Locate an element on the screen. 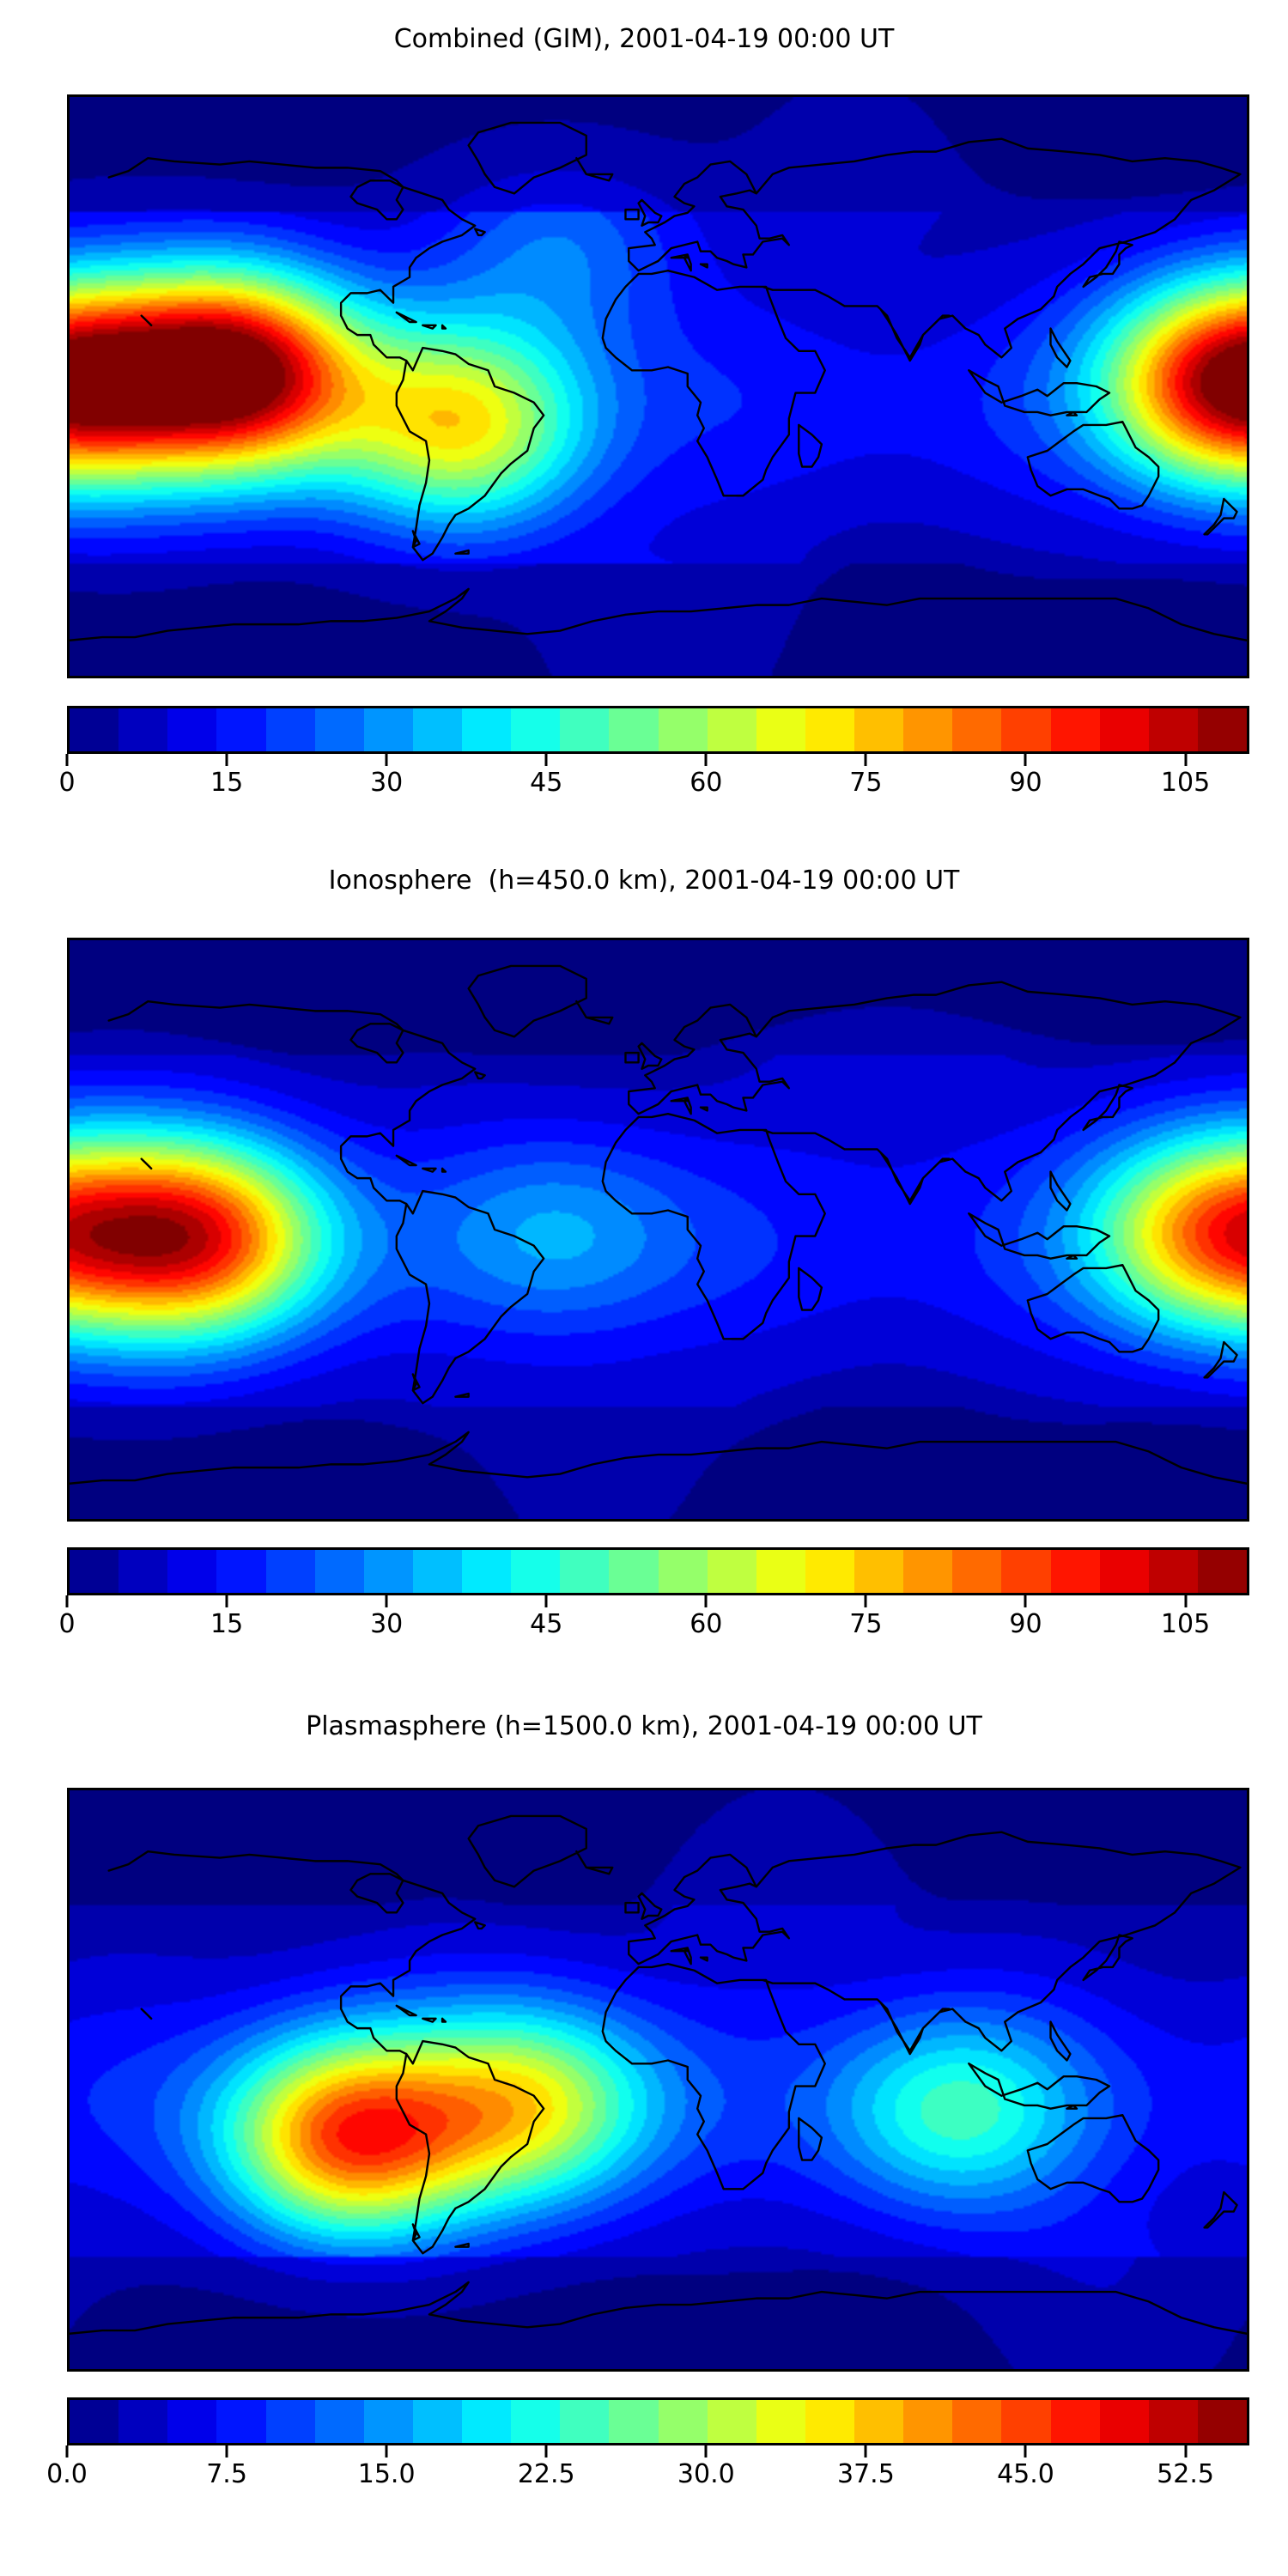 This screenshot has width=1288, height=2576. colorbar-tick-label: 75 is located at coordinates (866, 783).